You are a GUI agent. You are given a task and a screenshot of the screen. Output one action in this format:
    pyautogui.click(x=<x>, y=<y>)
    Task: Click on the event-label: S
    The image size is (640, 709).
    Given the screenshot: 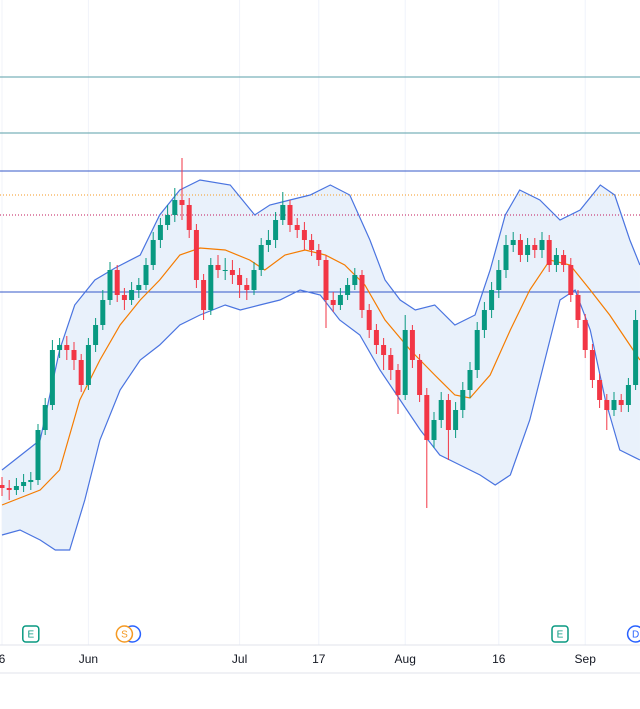 What is the action you would take?
    pyautogui.click(x=124, y=635)
    